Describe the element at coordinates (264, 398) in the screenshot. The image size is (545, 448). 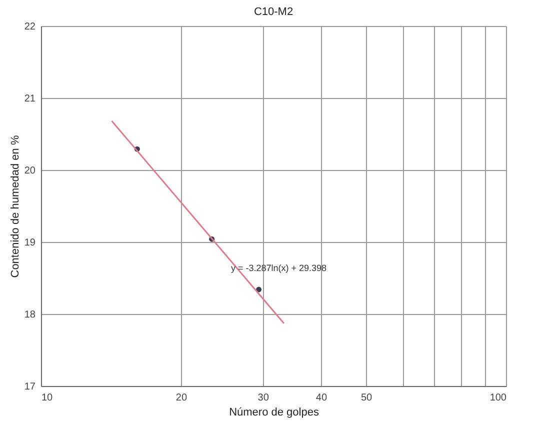
I see `x-tick-label: 30` at that location.